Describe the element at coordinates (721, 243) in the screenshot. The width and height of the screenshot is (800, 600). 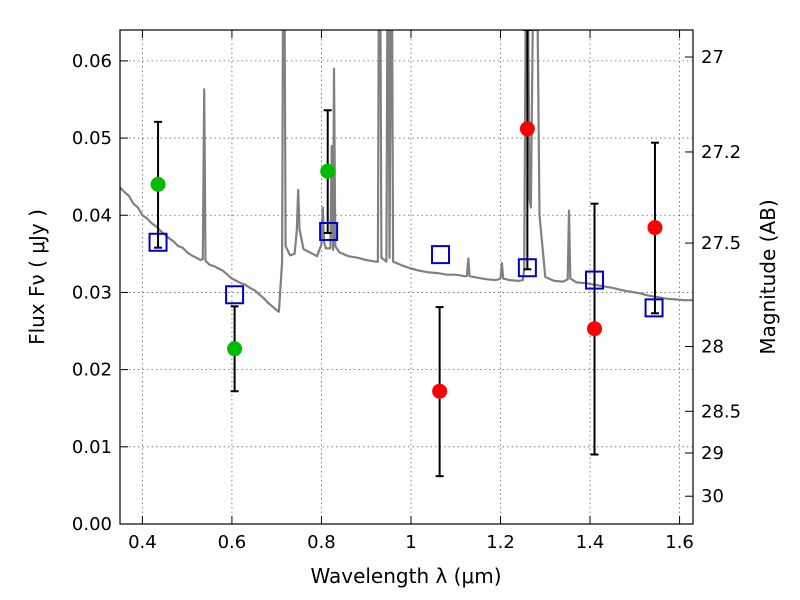
I see `mag-tick-label: 27.5` at that location.